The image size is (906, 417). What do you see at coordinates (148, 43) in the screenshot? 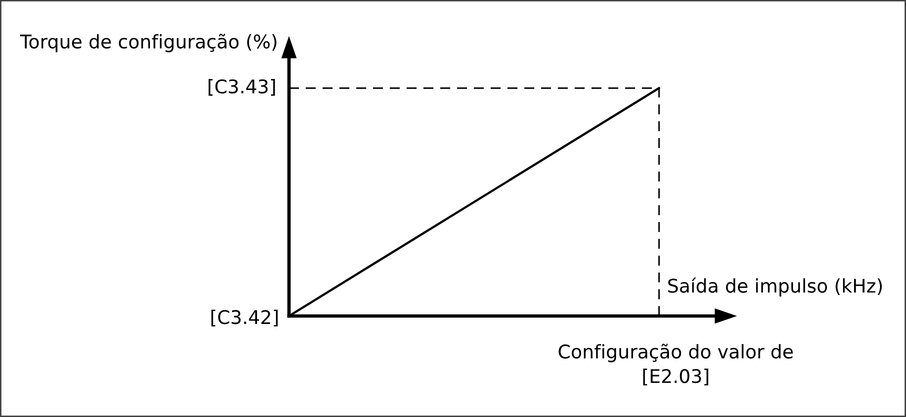
I see `y-axis-title: Torque de configuração (%)` at bounding box center [148, 43].